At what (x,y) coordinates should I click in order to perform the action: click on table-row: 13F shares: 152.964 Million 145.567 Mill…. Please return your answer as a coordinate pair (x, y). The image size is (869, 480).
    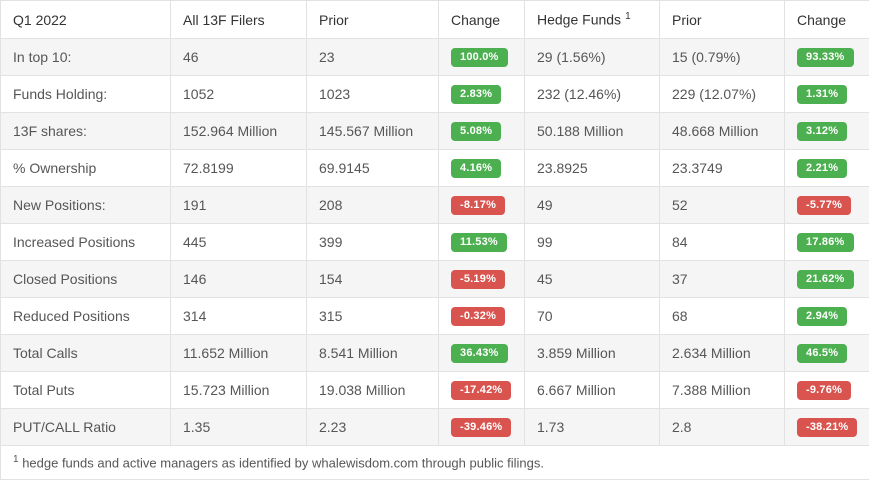
    Looking at the image, I should click on (434, 131).